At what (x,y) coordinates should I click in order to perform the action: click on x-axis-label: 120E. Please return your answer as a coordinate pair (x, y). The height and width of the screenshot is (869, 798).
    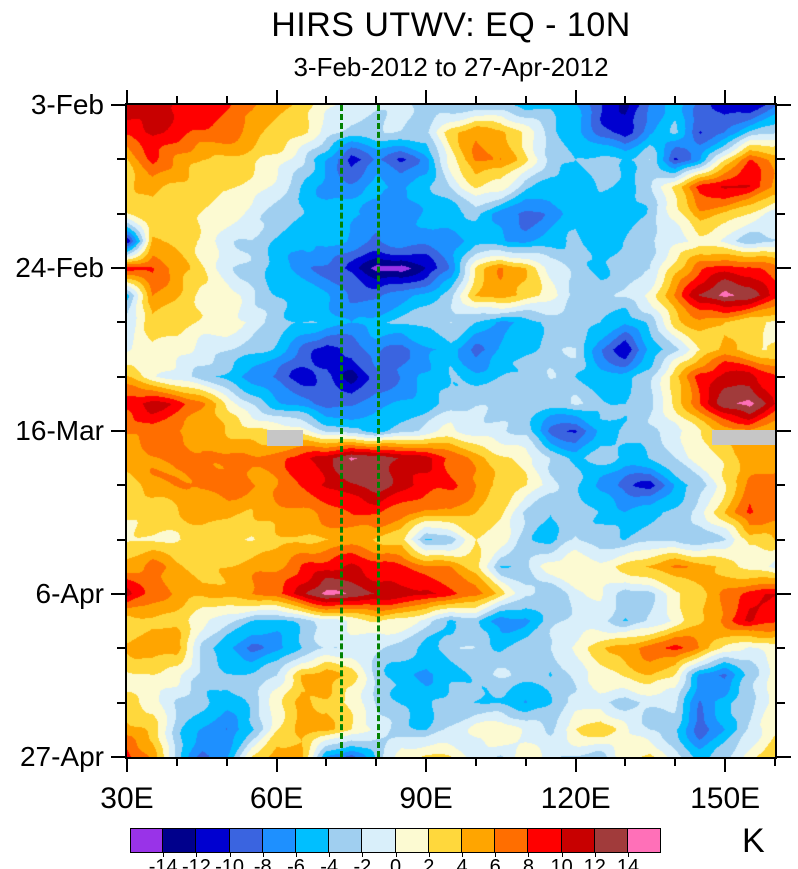
    Looking at the image, I should click on (575, 798).